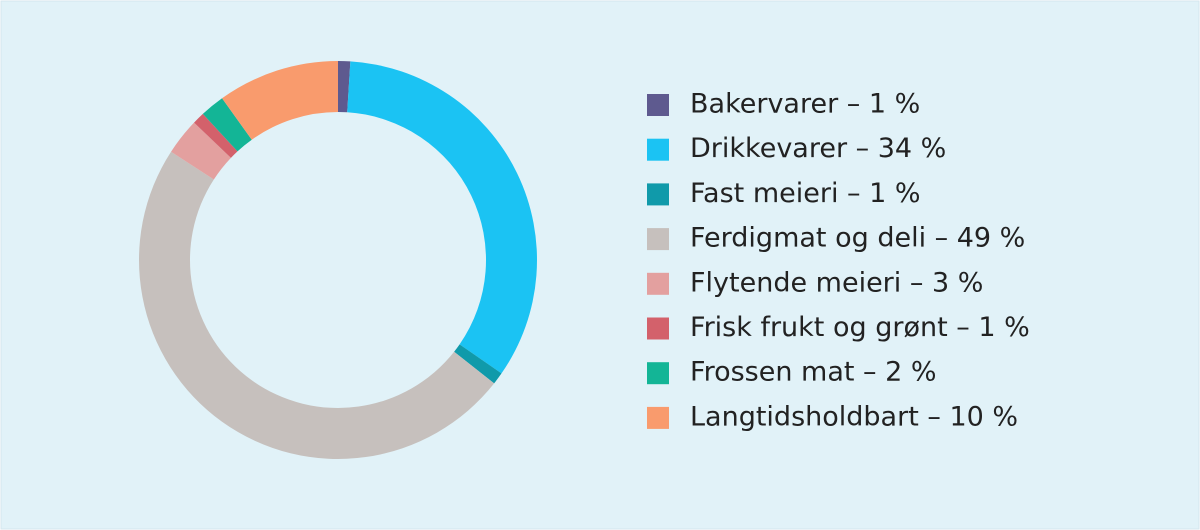  I want to click on legend-label: Langtidsholdbart – 10 %, so click(854, 416).